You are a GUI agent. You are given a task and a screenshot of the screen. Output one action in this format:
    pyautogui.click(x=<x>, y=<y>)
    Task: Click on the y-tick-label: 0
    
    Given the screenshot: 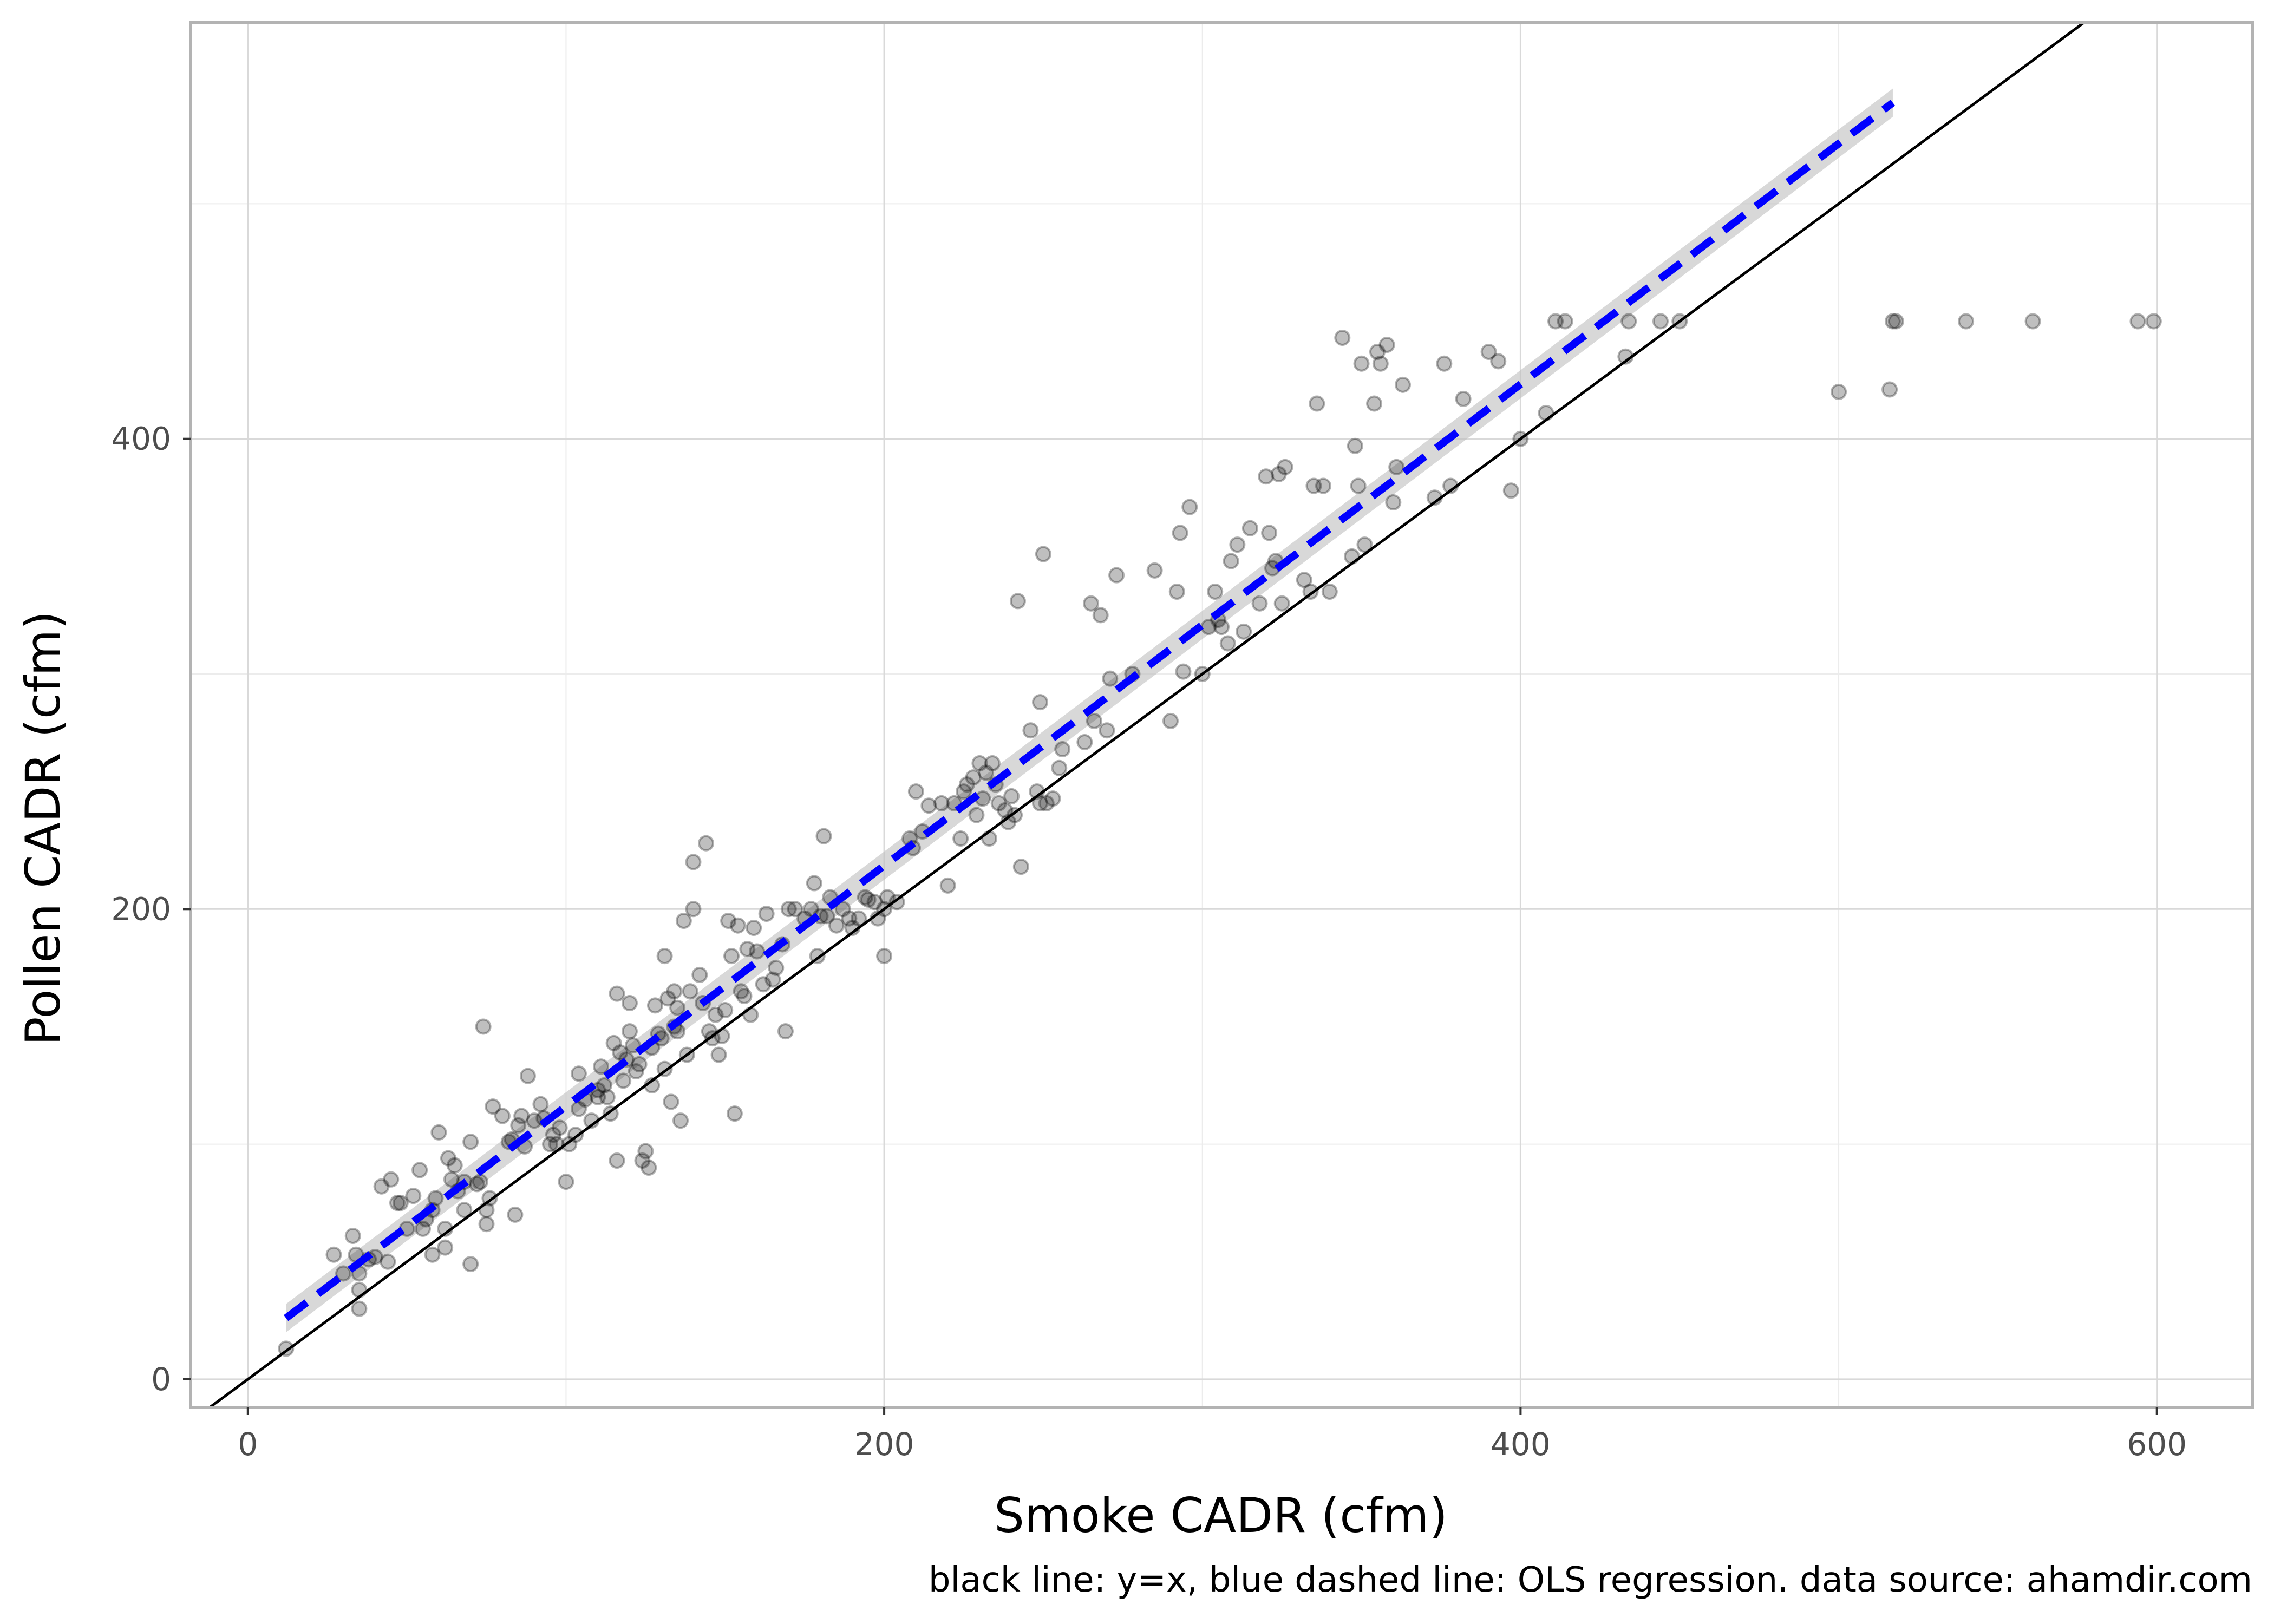 What is the action you would take?
    pyautogui.click(x=161, y=1379)
    